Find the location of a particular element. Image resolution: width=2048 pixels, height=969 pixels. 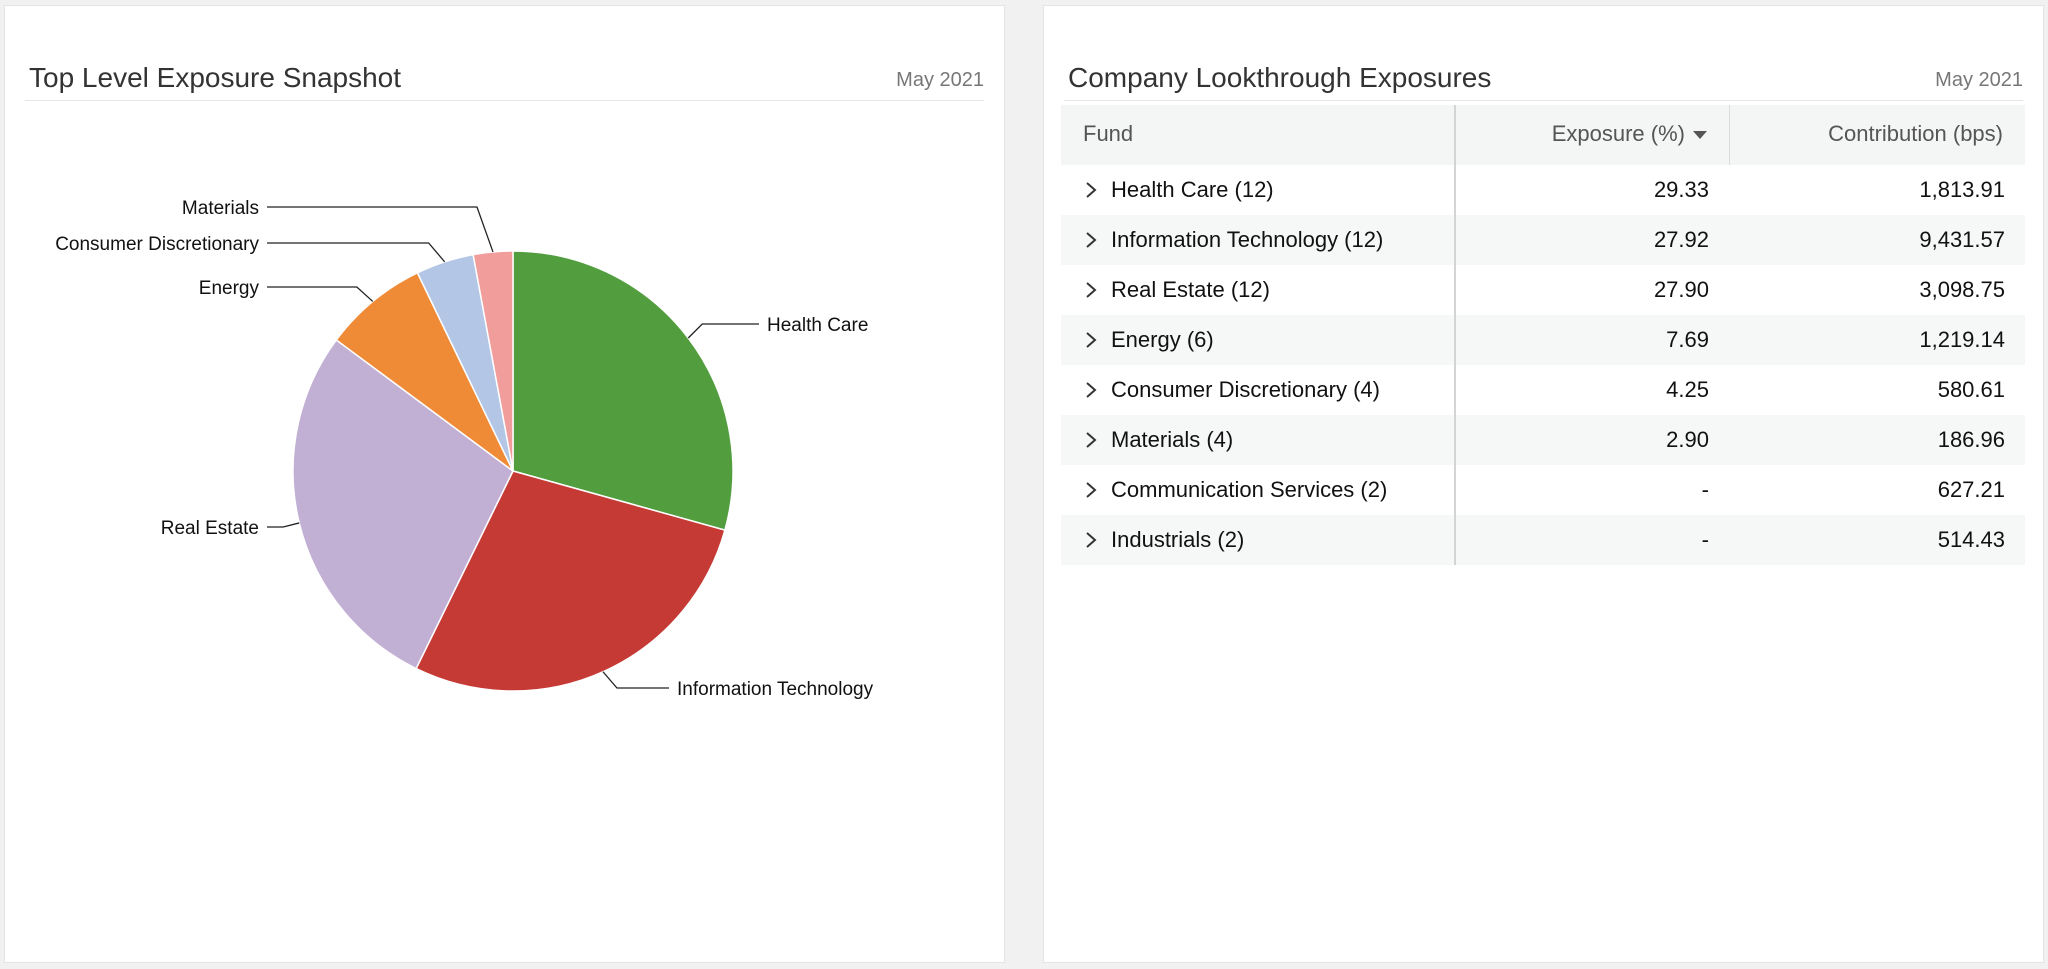

pie-label: Materials is located at coordinates (220, 208).